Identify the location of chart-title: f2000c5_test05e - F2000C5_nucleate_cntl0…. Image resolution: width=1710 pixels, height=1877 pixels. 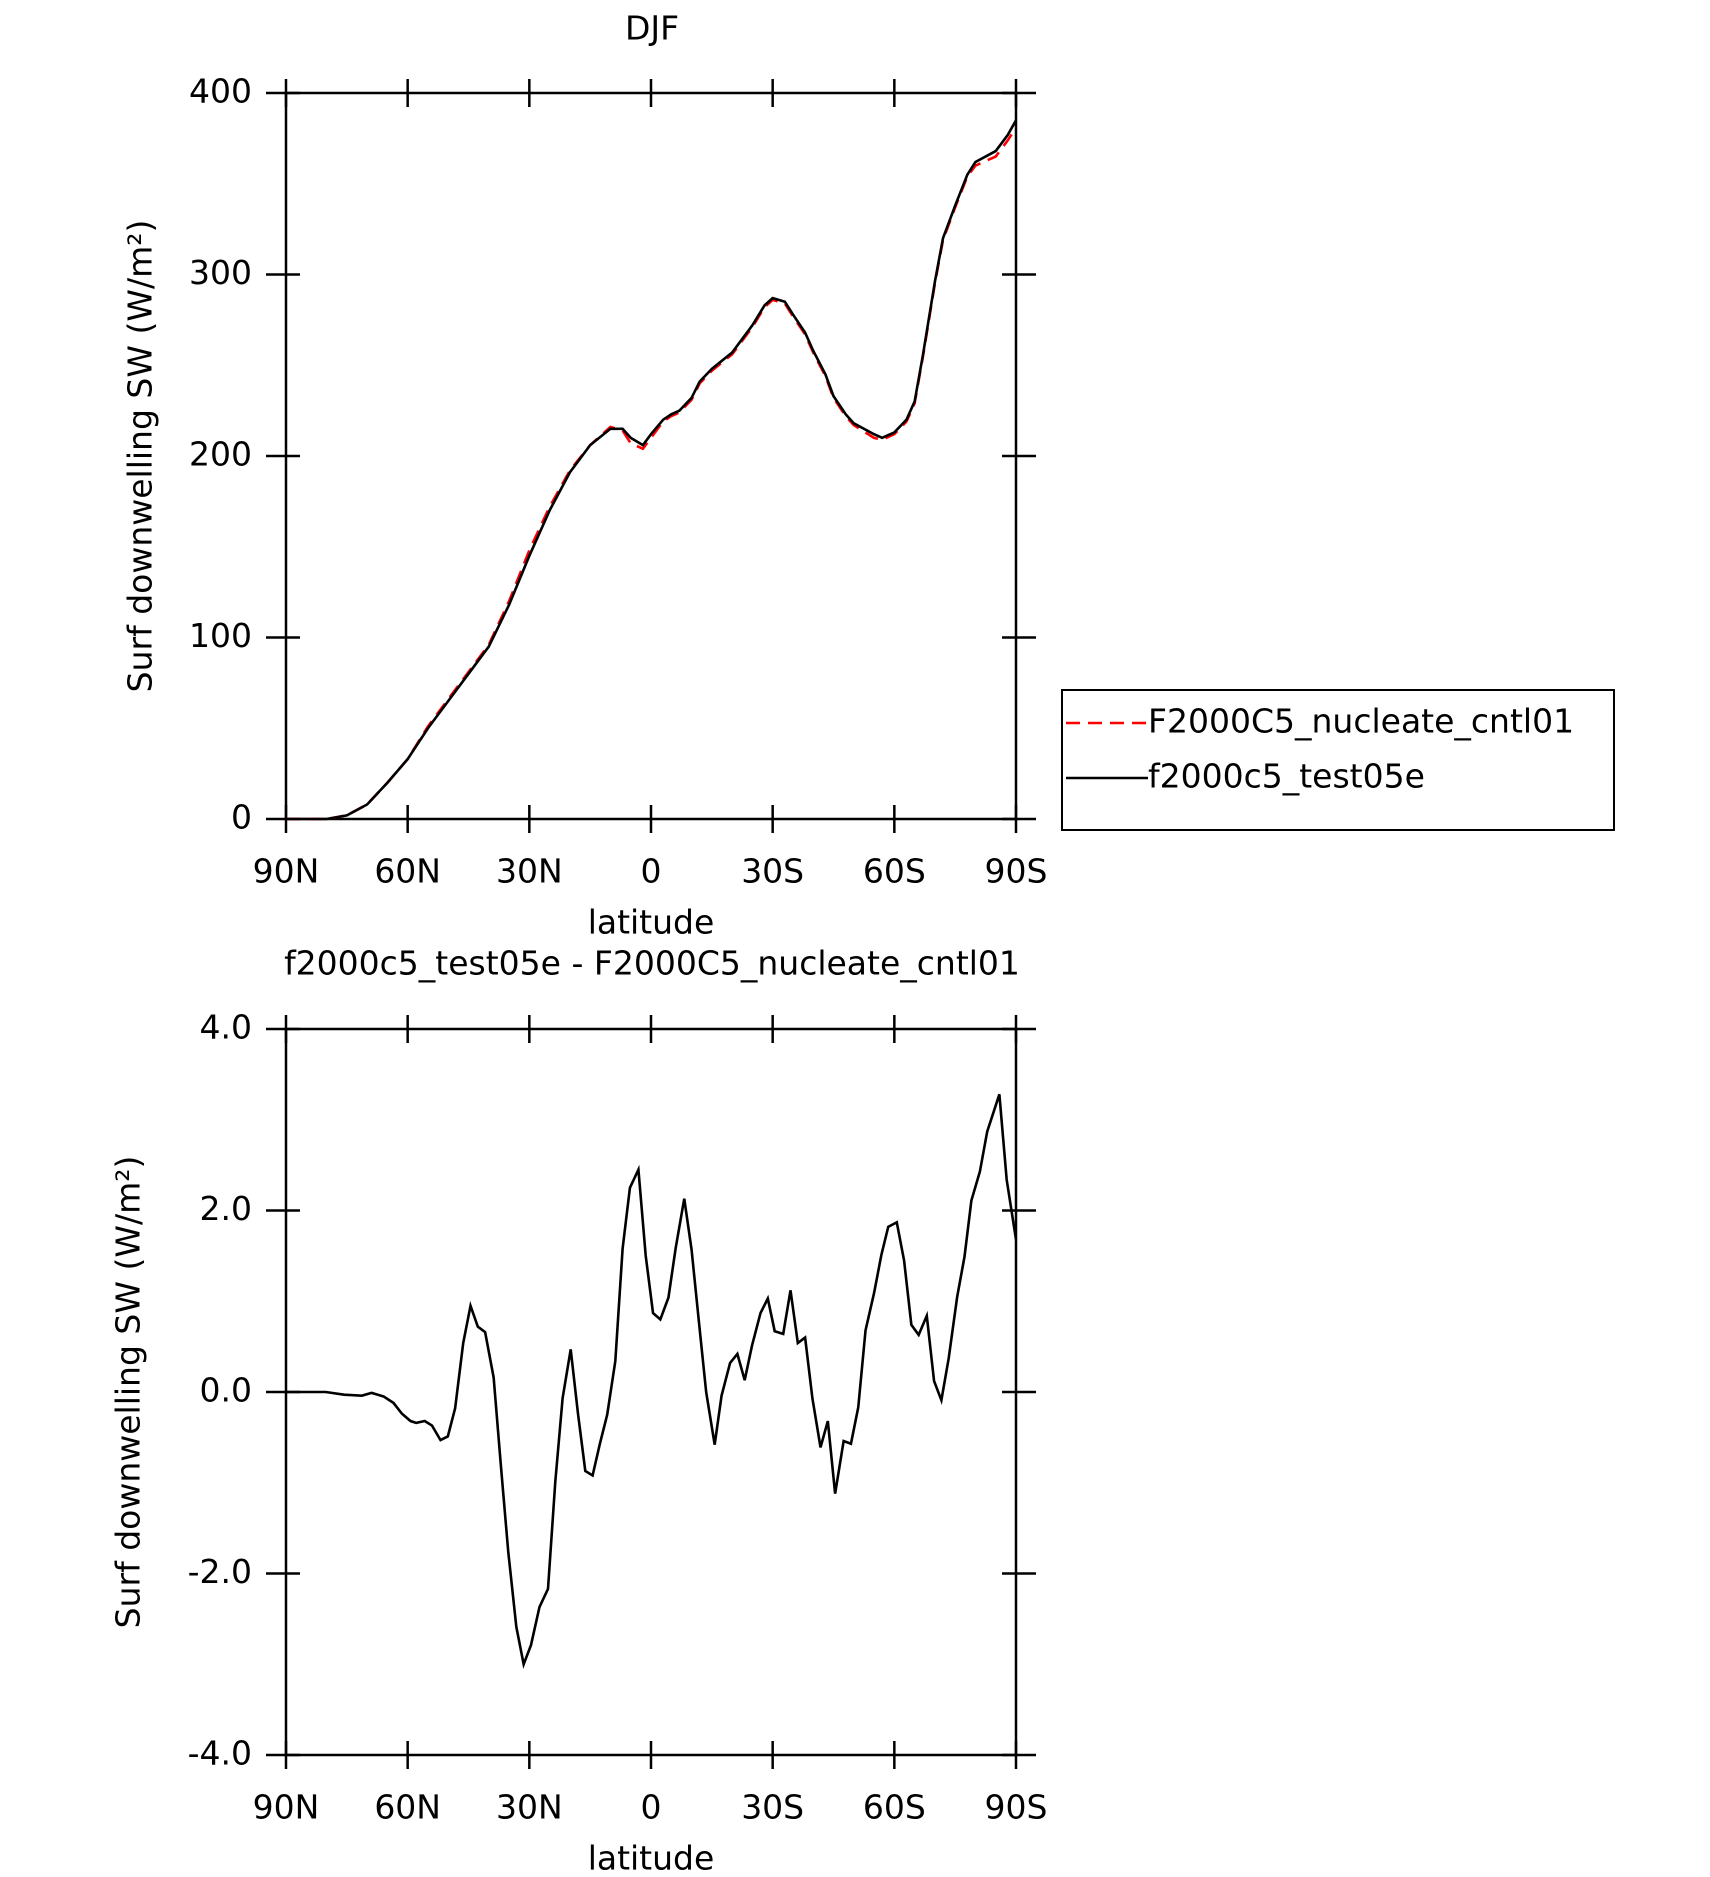
(652, 963).